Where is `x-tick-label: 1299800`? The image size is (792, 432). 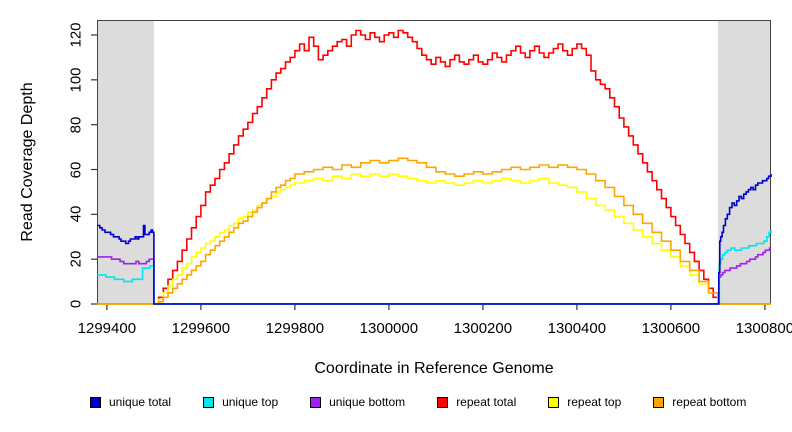 x-tick-label: 1299800 is located at coordinates (295, 328).